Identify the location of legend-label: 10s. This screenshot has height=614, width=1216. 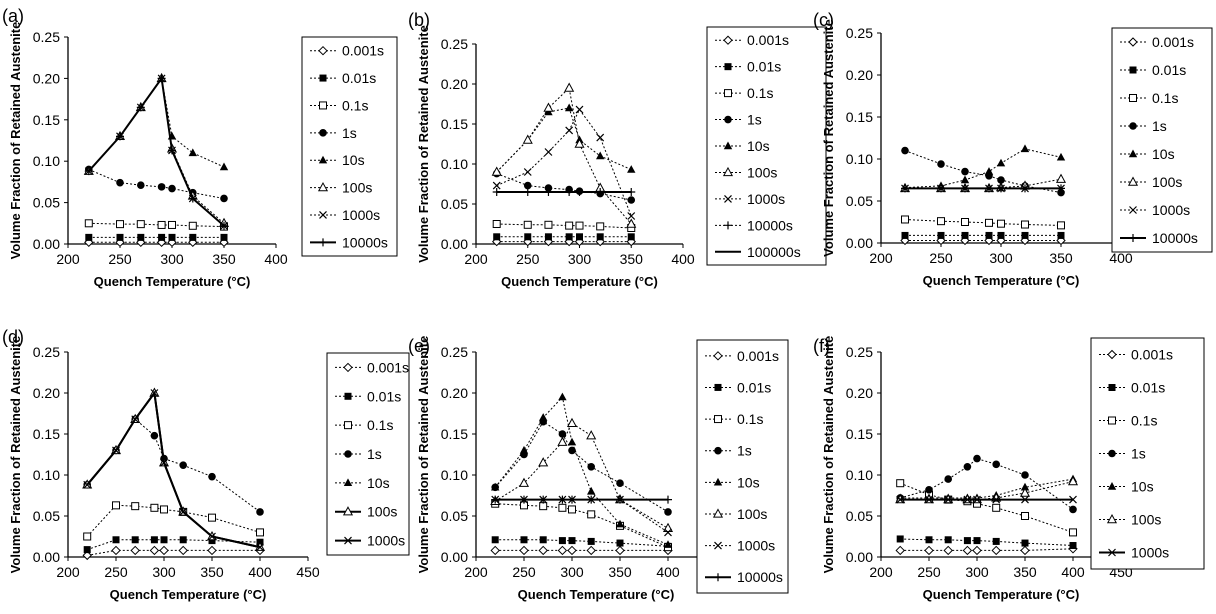
(353, 160).